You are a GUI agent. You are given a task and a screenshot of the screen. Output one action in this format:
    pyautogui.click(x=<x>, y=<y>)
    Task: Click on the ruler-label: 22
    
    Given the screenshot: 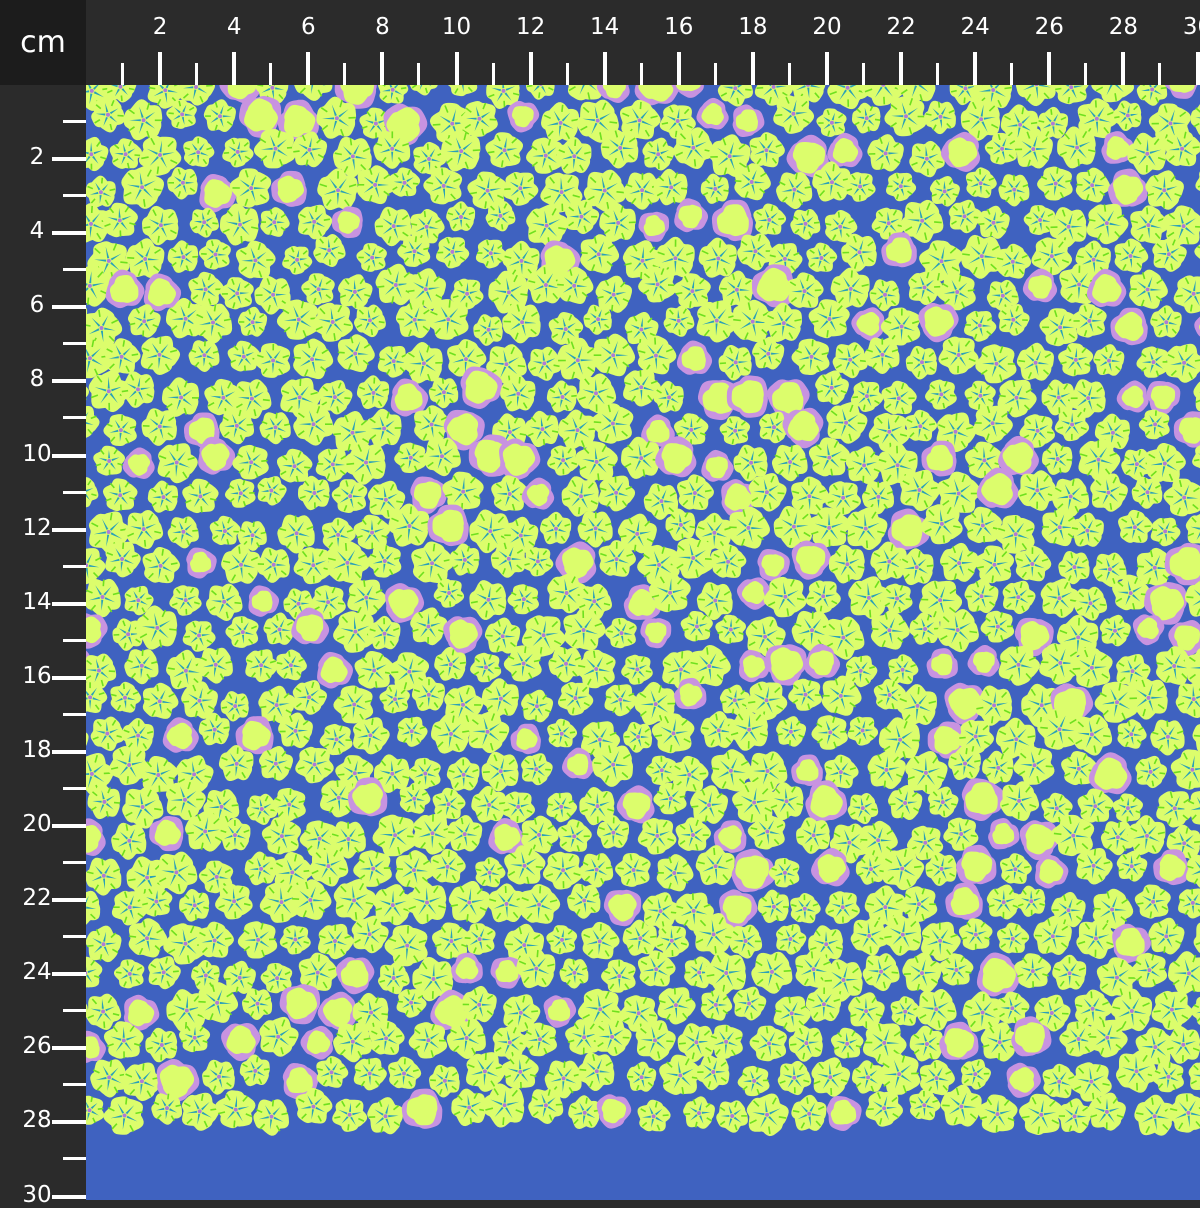 What is the action you would take?
    pyautogui.click(x=901, y=27)
    